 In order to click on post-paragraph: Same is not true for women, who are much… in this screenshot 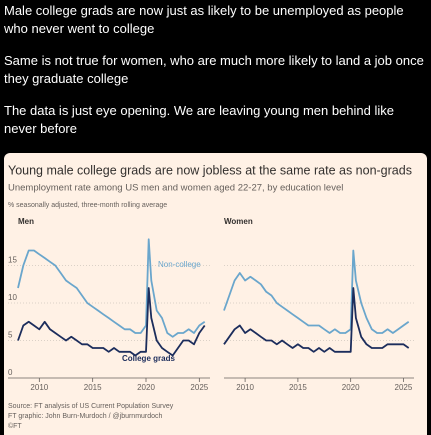, I will do `click(214, 69)`.